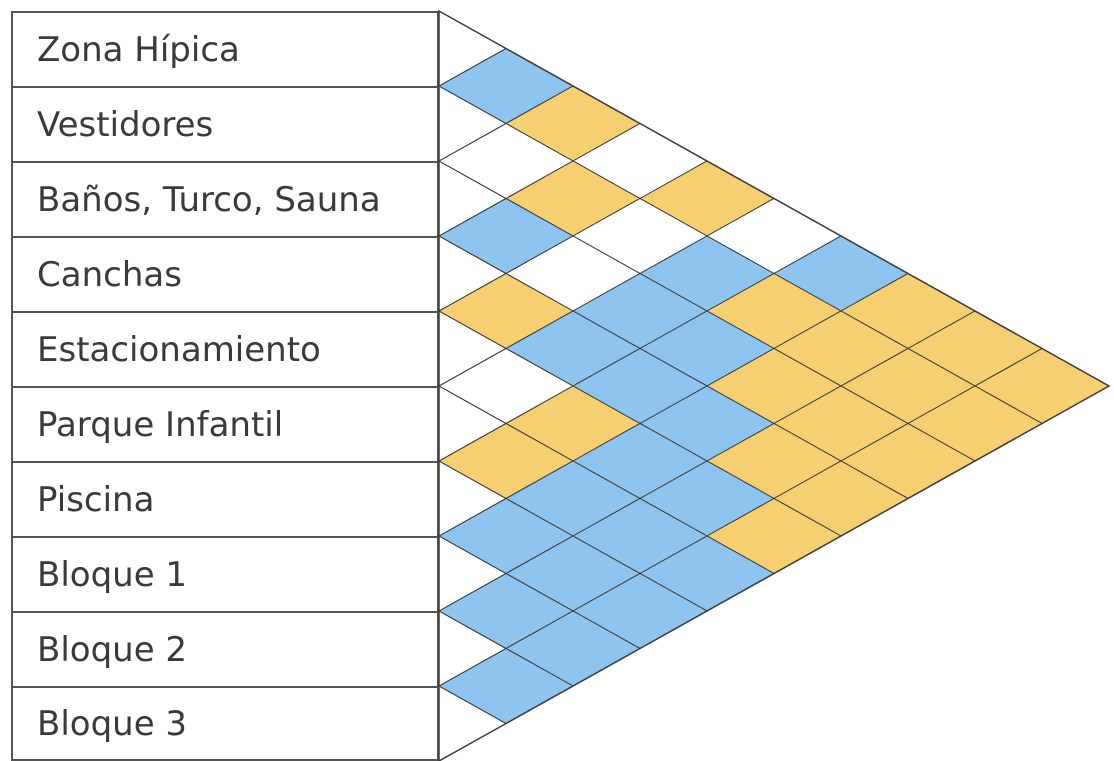 This screenshot has width=1114, height=761. I want to click on row-label: Bloque 1, so click(225, 573).